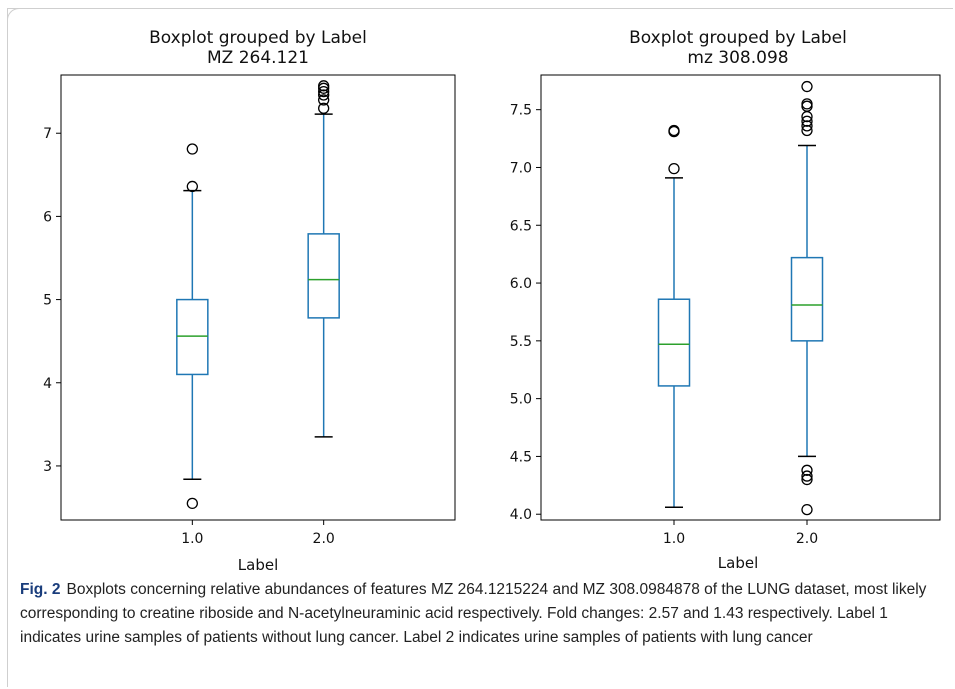  What do you see at coordinates (47, 467) in the screenshot?
I see `y-tick-label: 3` at bounding box center [47, 467].